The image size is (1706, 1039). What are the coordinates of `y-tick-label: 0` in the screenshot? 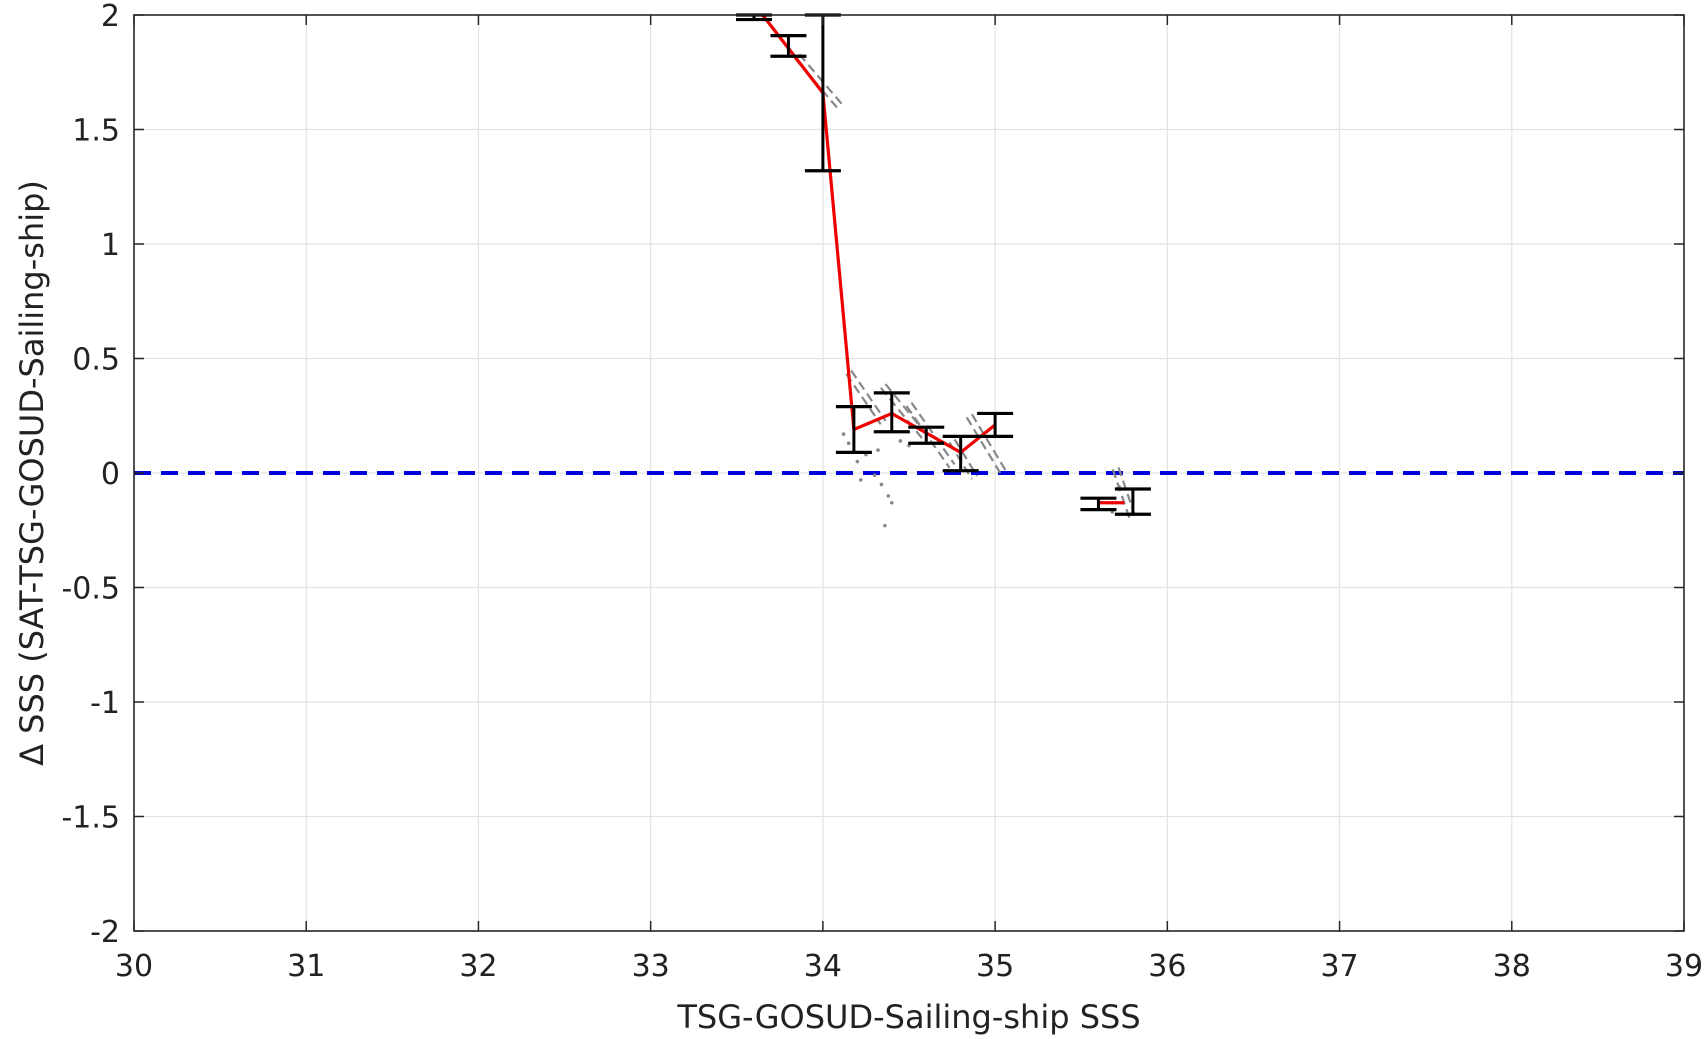 It's located at (110, 474).